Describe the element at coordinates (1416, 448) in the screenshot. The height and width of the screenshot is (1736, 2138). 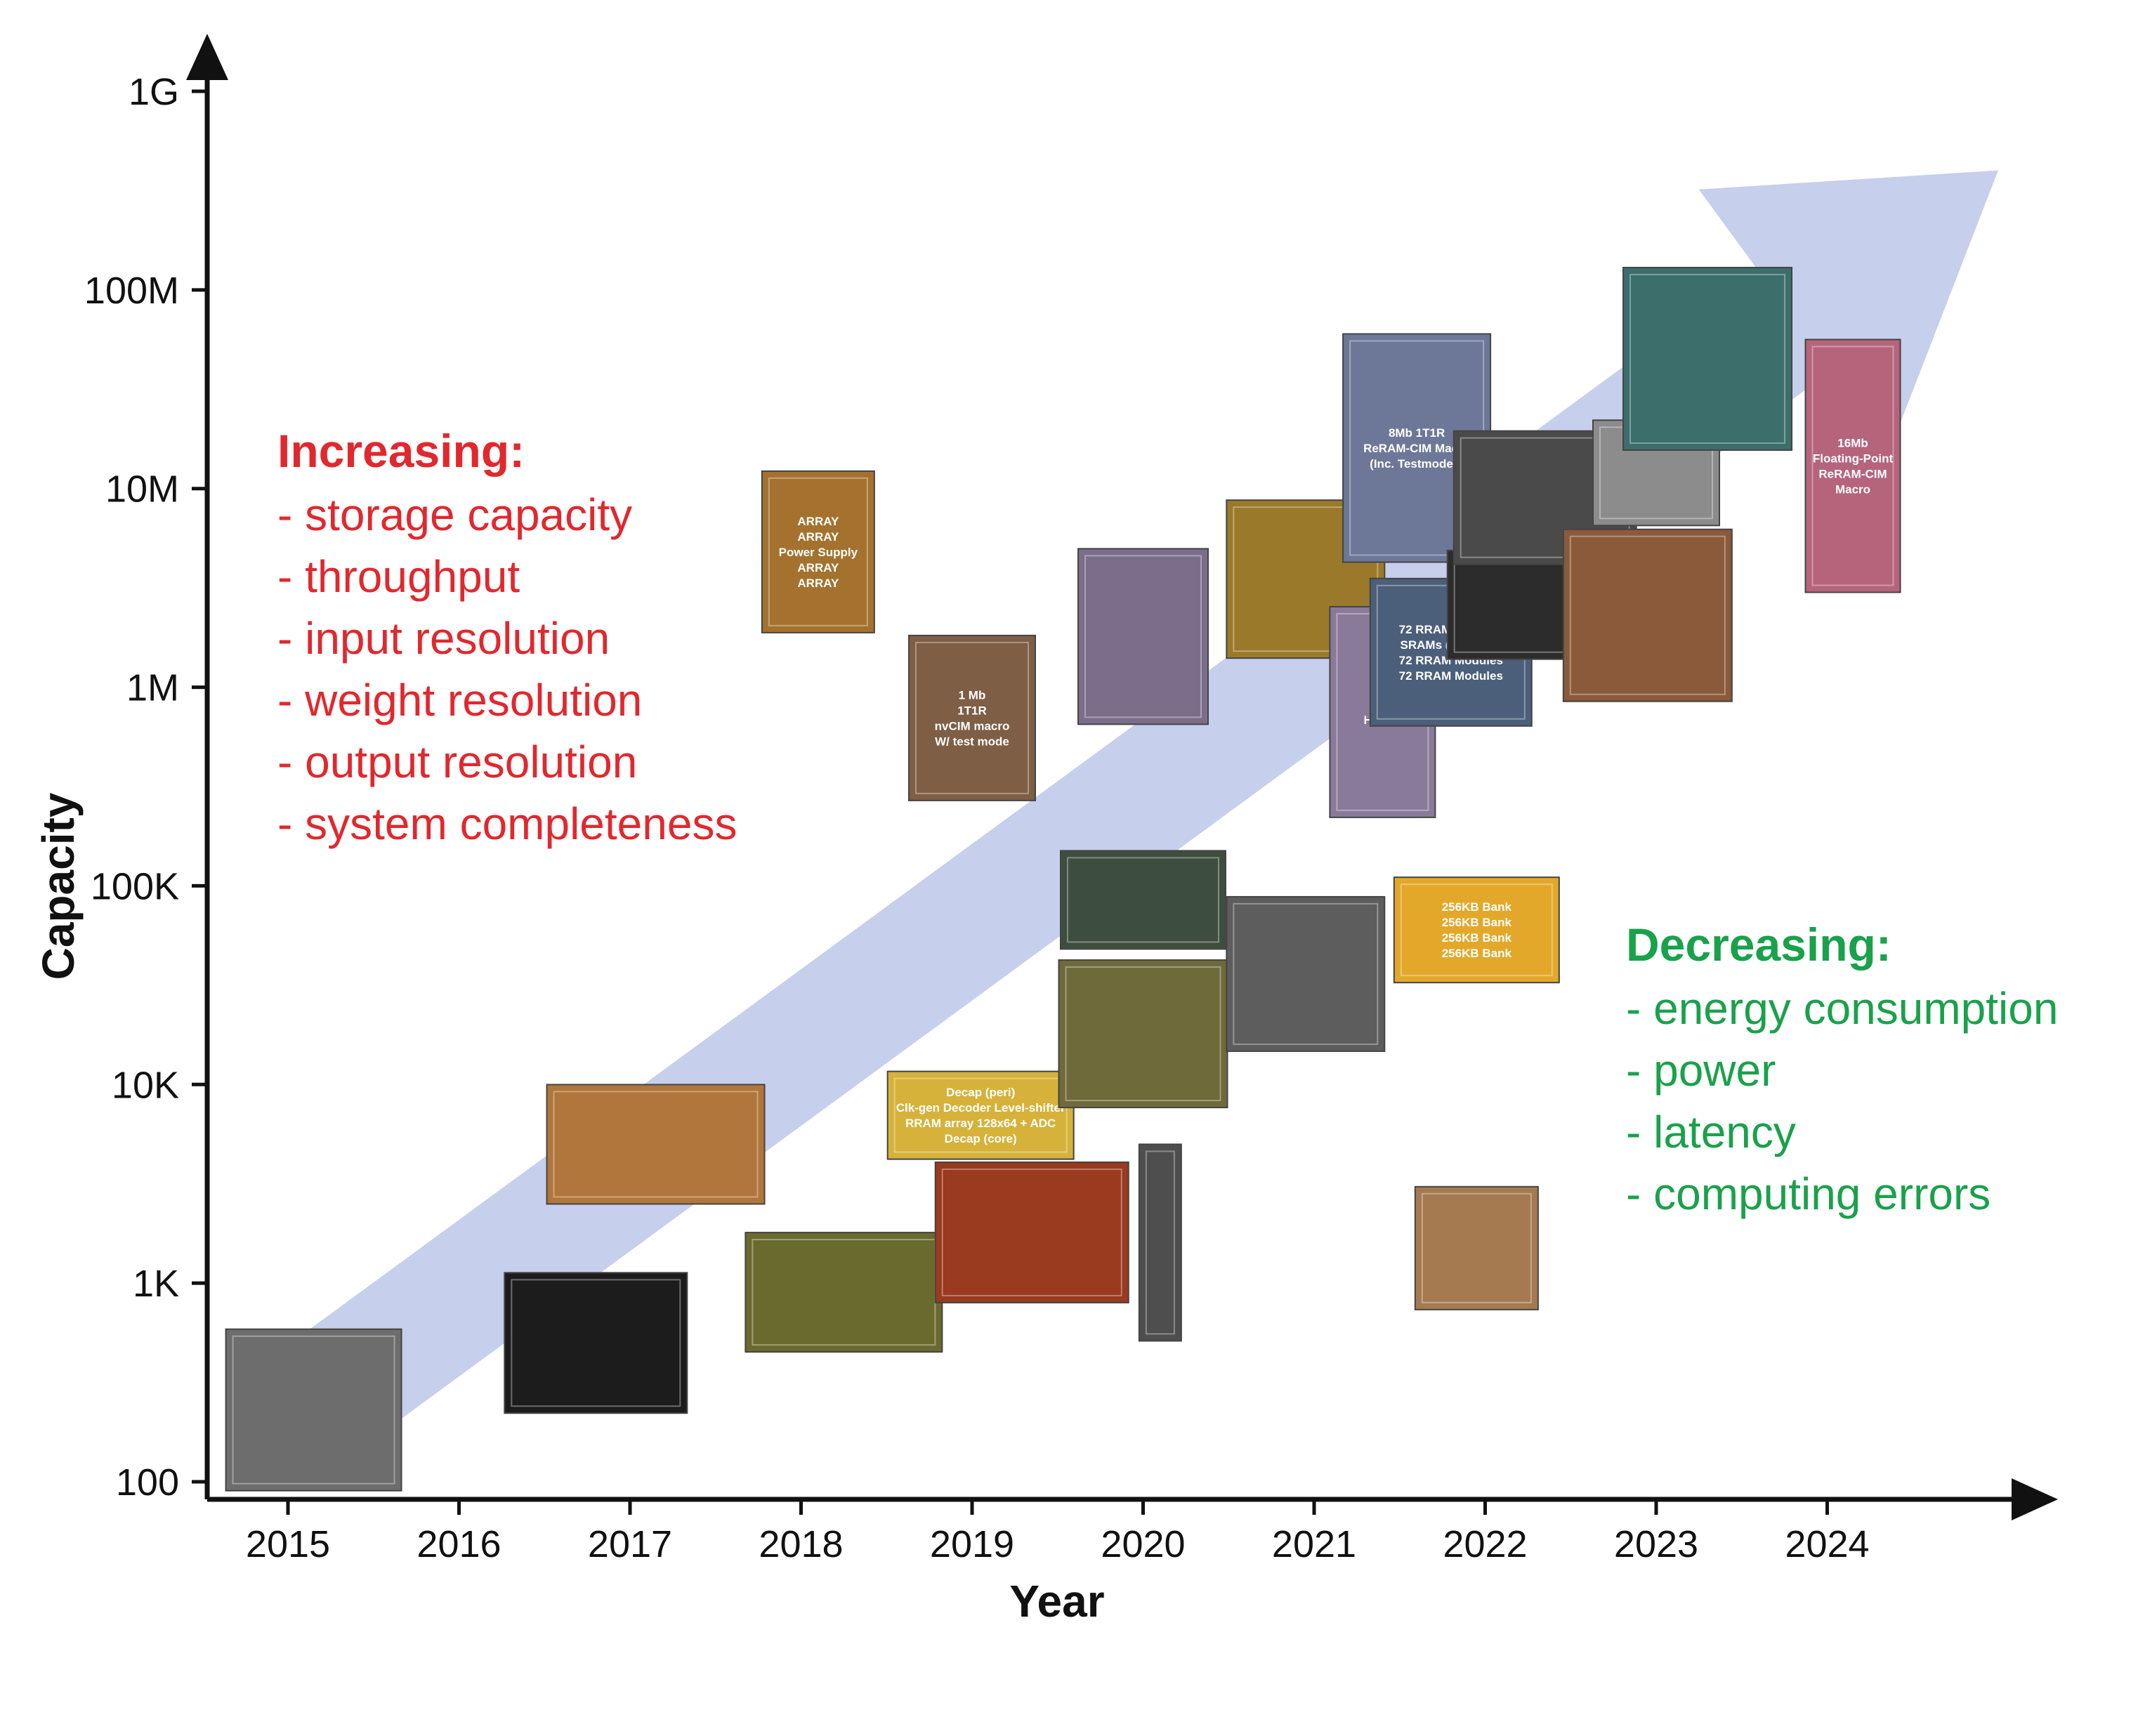
I see `chip-label: ReRAM-CIM Macro` at that location.